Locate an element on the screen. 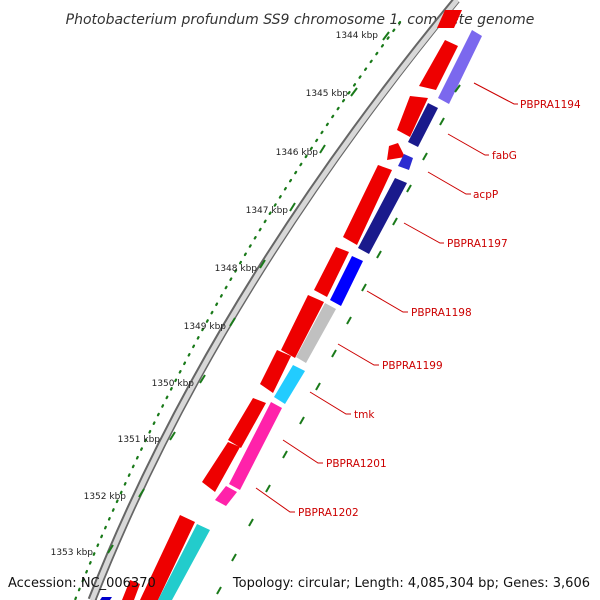  ruler-tick: 1351 kbp is located at coordinates (147, 438).